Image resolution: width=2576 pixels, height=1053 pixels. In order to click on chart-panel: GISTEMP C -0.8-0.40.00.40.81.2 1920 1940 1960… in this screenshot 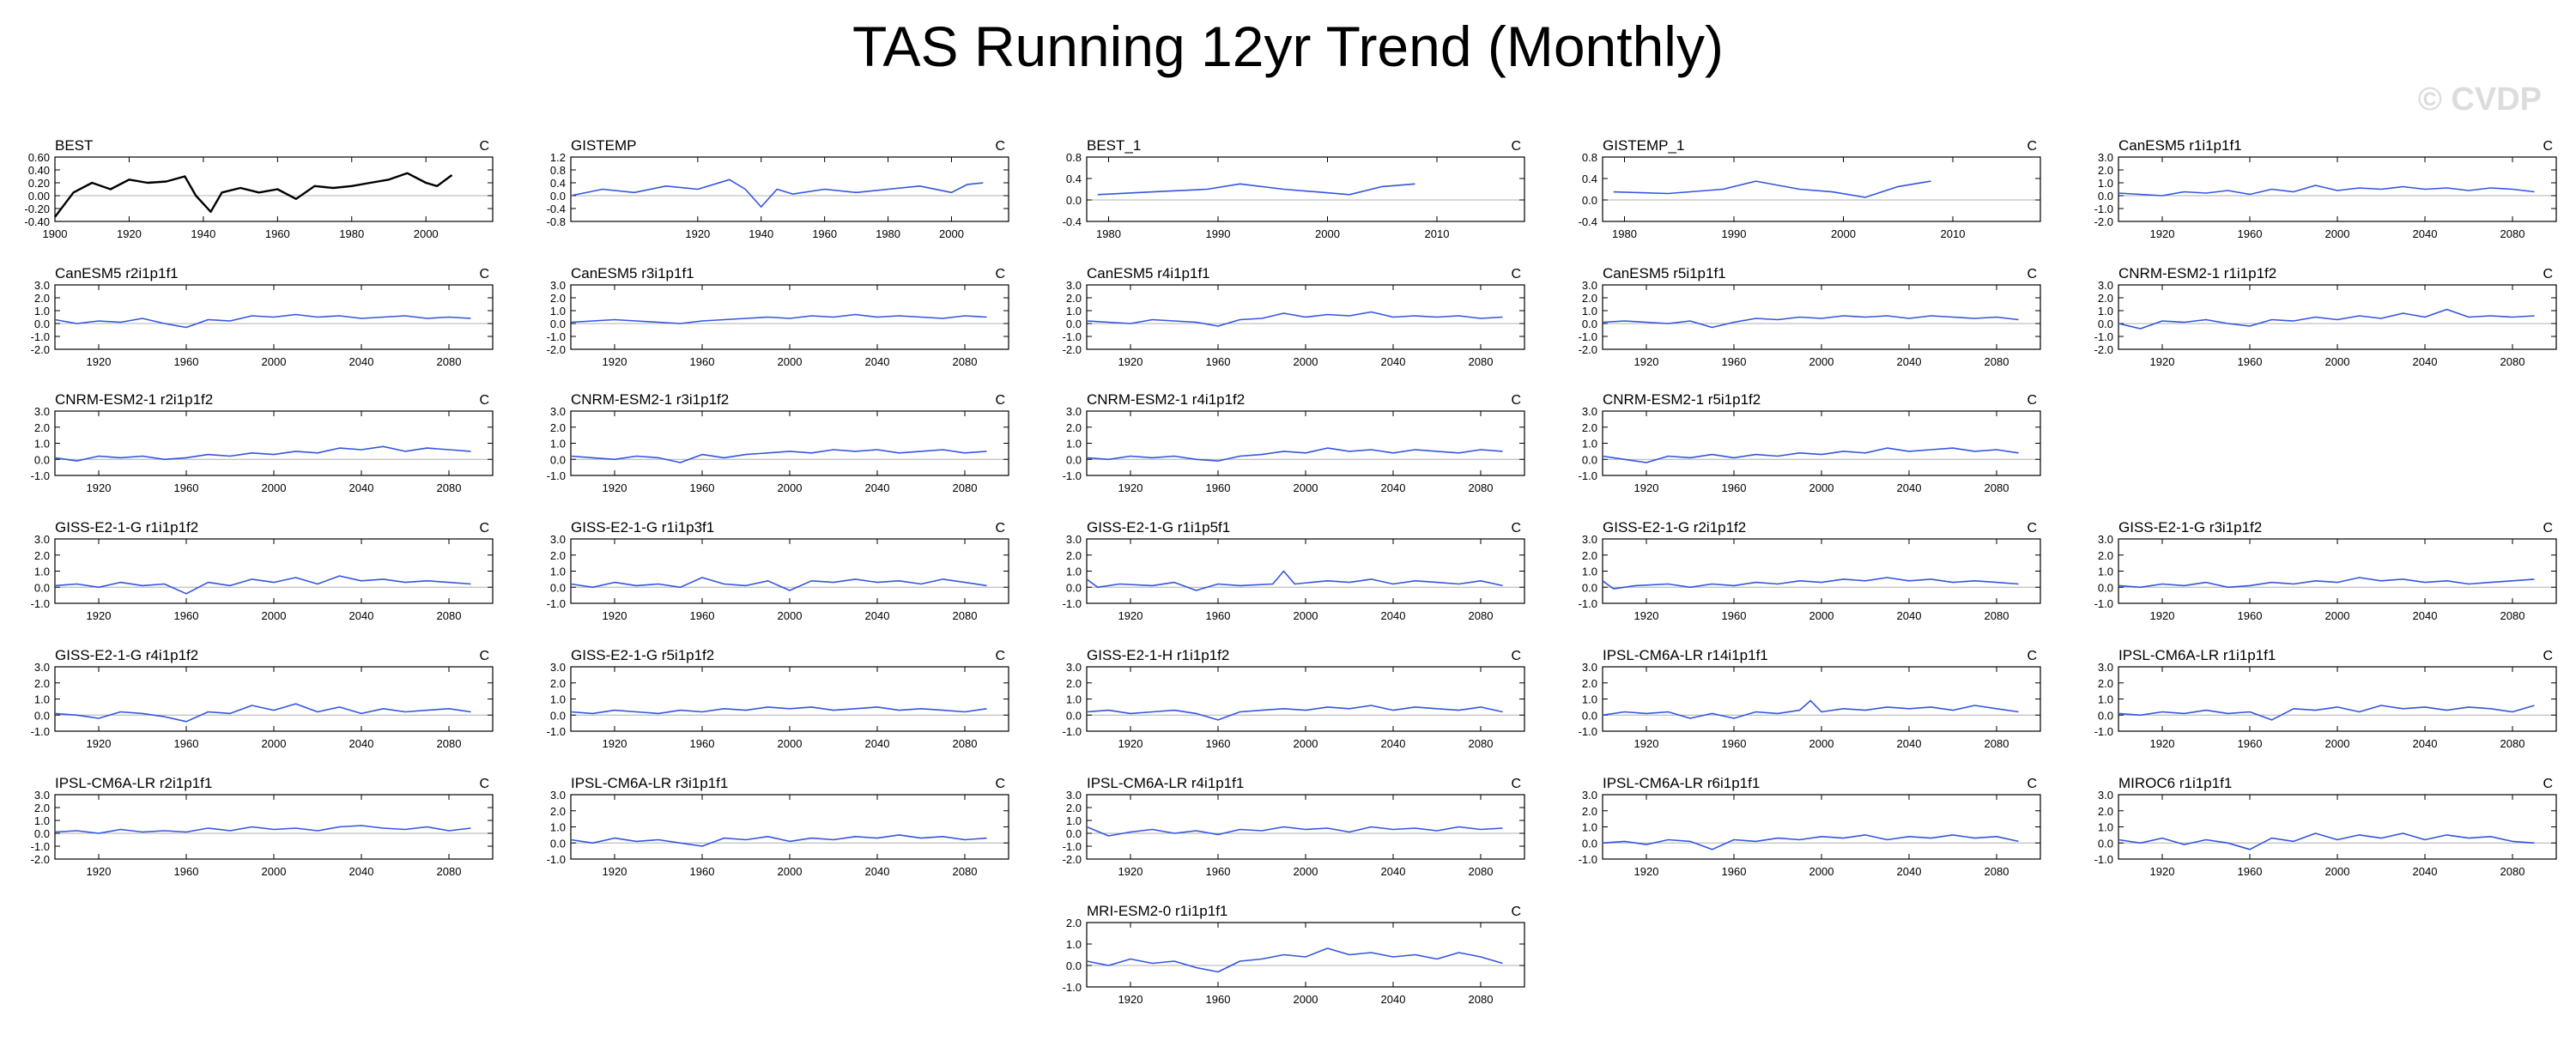, I will do `click(778, 188)`.